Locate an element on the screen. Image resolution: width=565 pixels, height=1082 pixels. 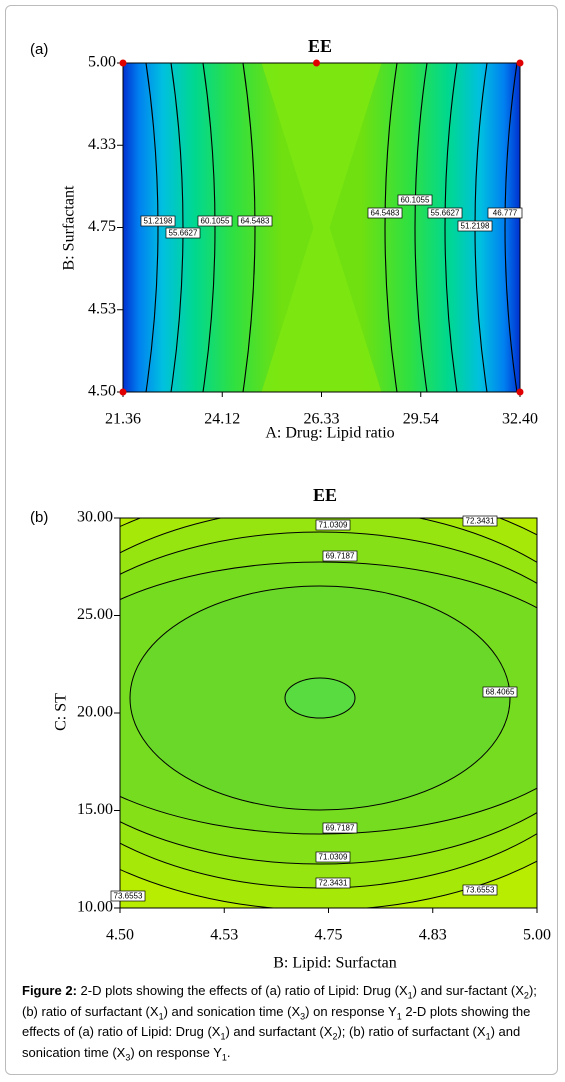
x-axis-label: B: Lipid: Surfactan is located at coordinates (335, 963).